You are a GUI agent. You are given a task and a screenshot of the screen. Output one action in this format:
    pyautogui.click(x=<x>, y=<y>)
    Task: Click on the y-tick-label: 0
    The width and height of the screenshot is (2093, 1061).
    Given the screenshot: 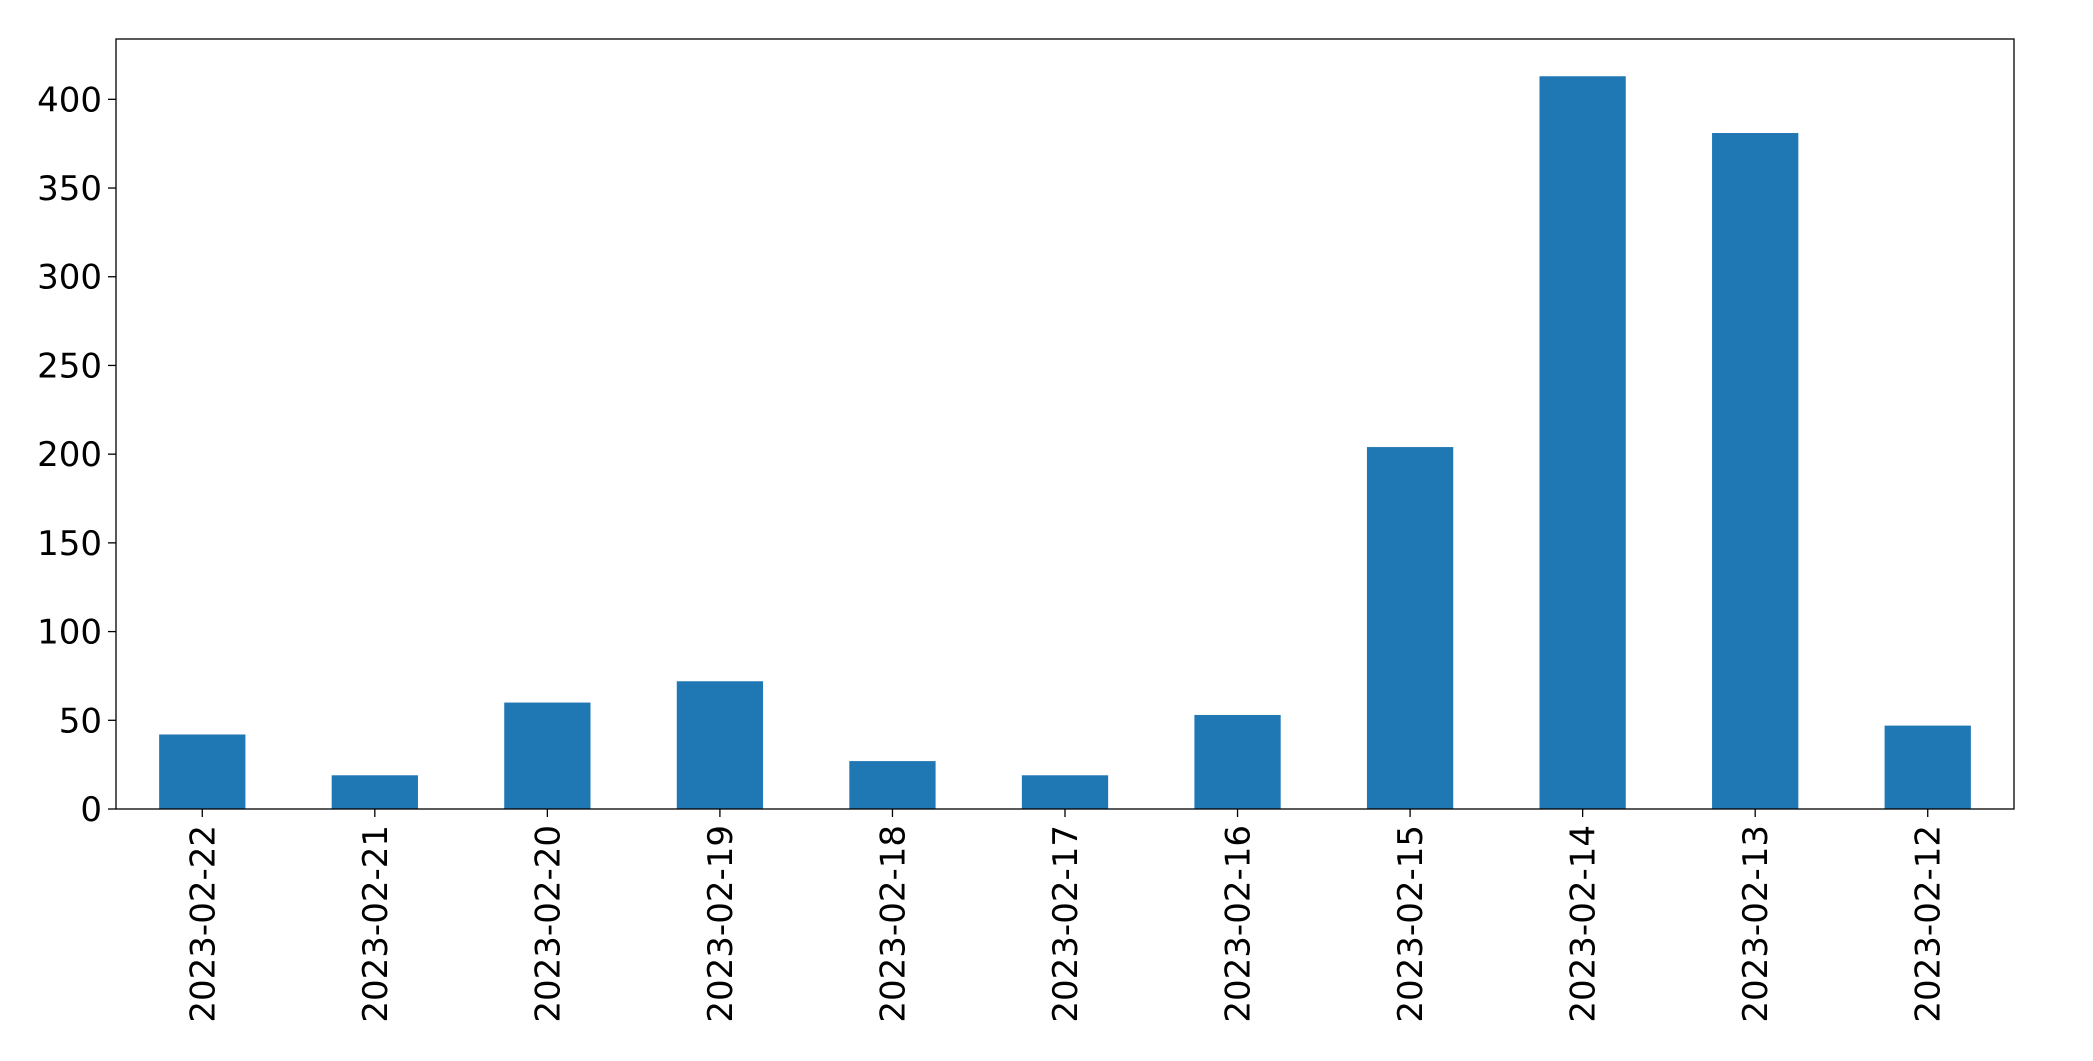 What is the action you would take?
    pyautogui.click(x=91, y=810)
    